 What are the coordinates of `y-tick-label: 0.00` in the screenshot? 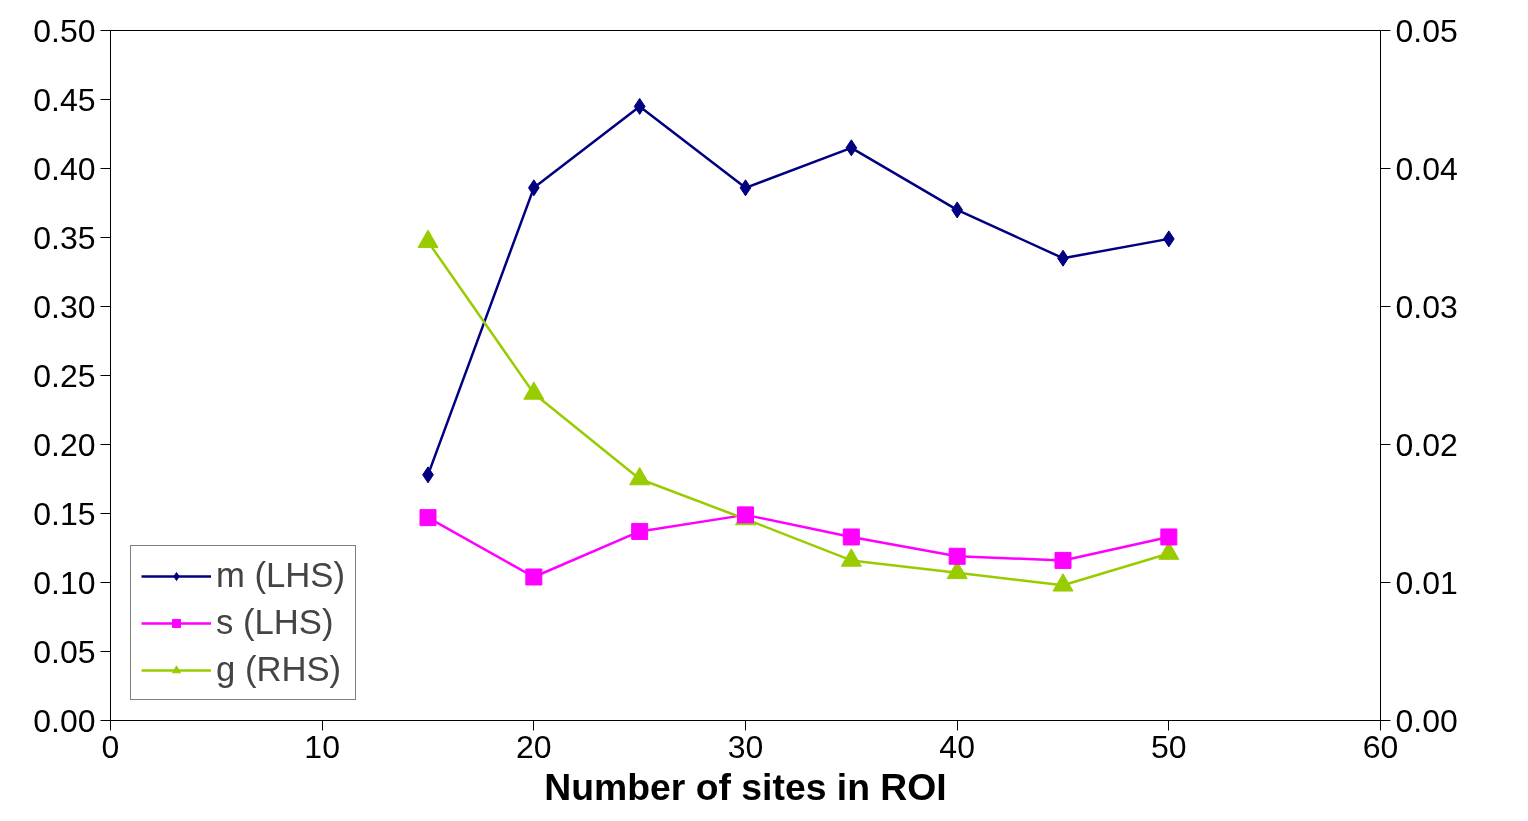 It's located at (64, 720).